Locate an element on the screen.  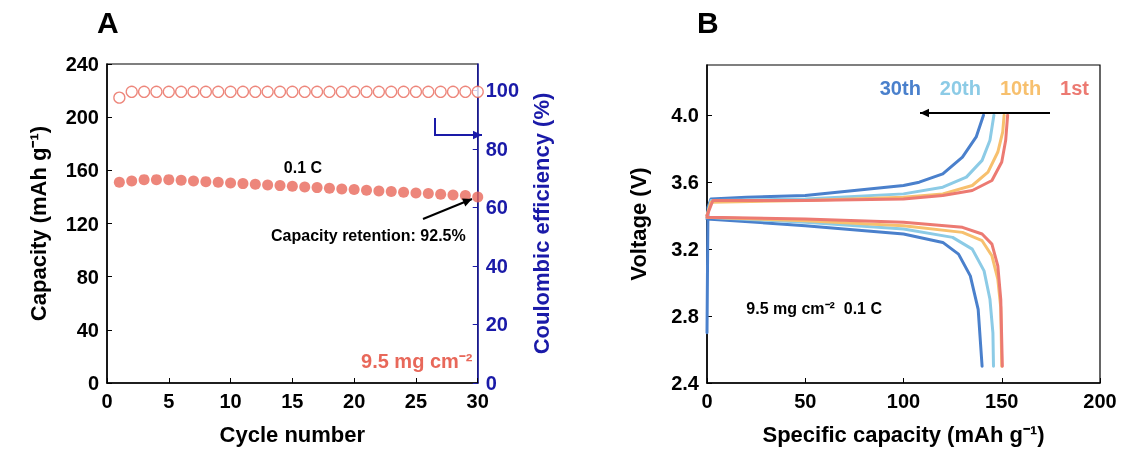
y-tick-label: 2.8 is located at coordinates (685, 316).